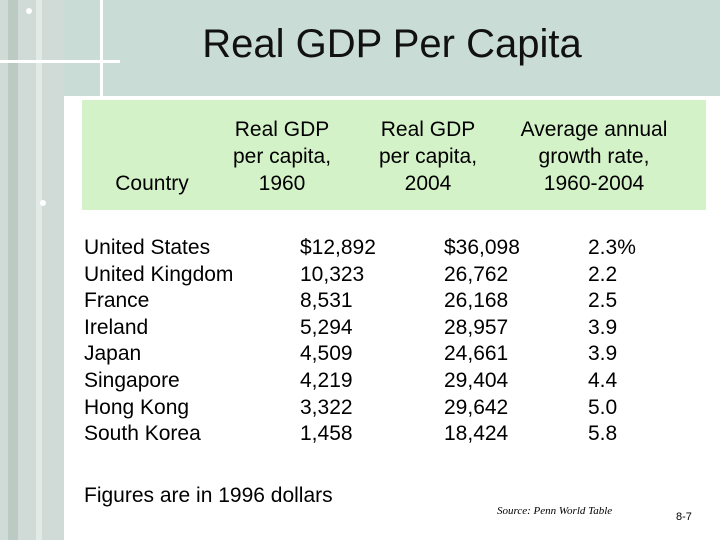 The height and width of the screenshot is (540, 720). What do you see at coordinates (113, 354) in the screenshot?
I see `country-cell: Japan` at bounding box center [113, 354].